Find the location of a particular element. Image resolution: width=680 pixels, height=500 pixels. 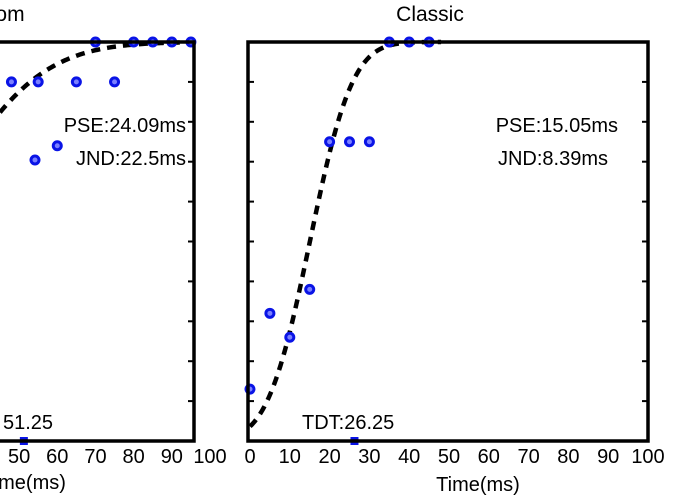

right-x-tick-label: 40 is located at coordinates (409, 457).